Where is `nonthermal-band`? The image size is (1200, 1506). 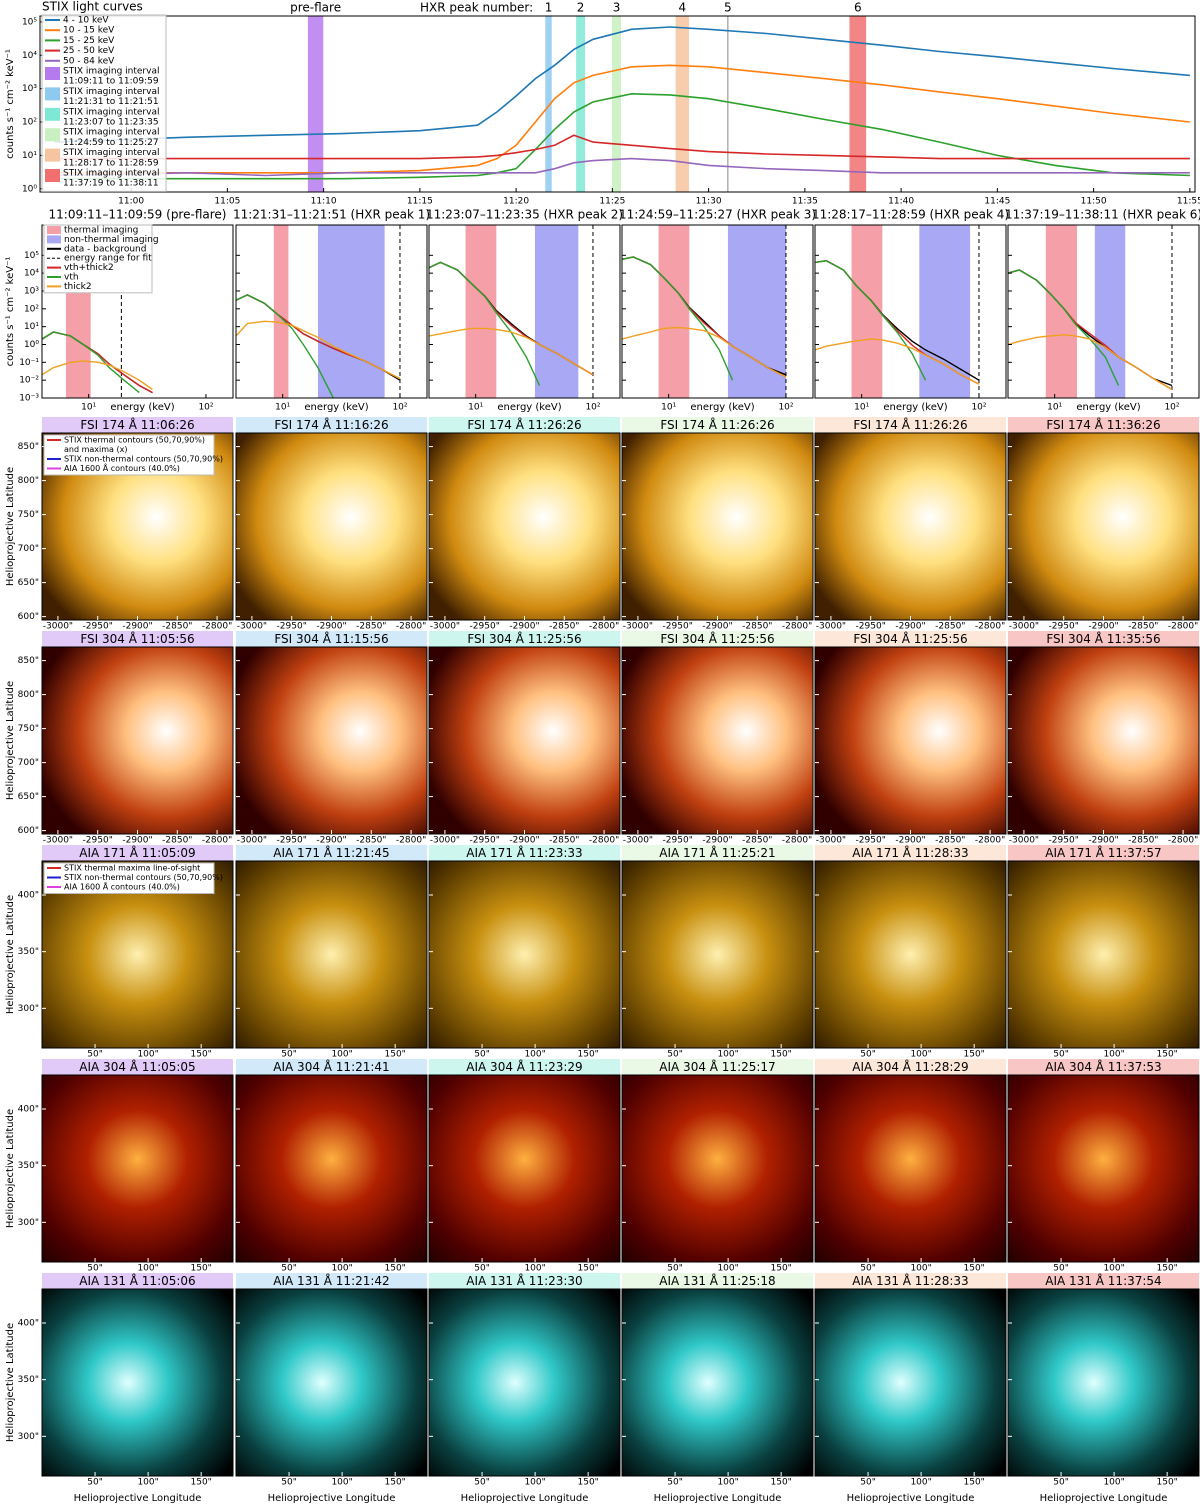 nonthermal-band is located at coordinates (756, 311).